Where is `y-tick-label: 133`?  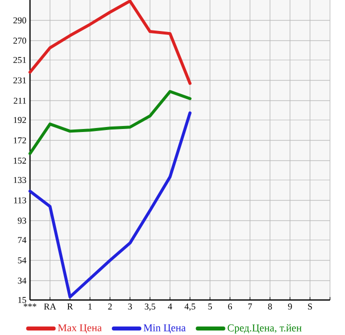
y-tick-label: 133 is located at coordinates (20, 180).